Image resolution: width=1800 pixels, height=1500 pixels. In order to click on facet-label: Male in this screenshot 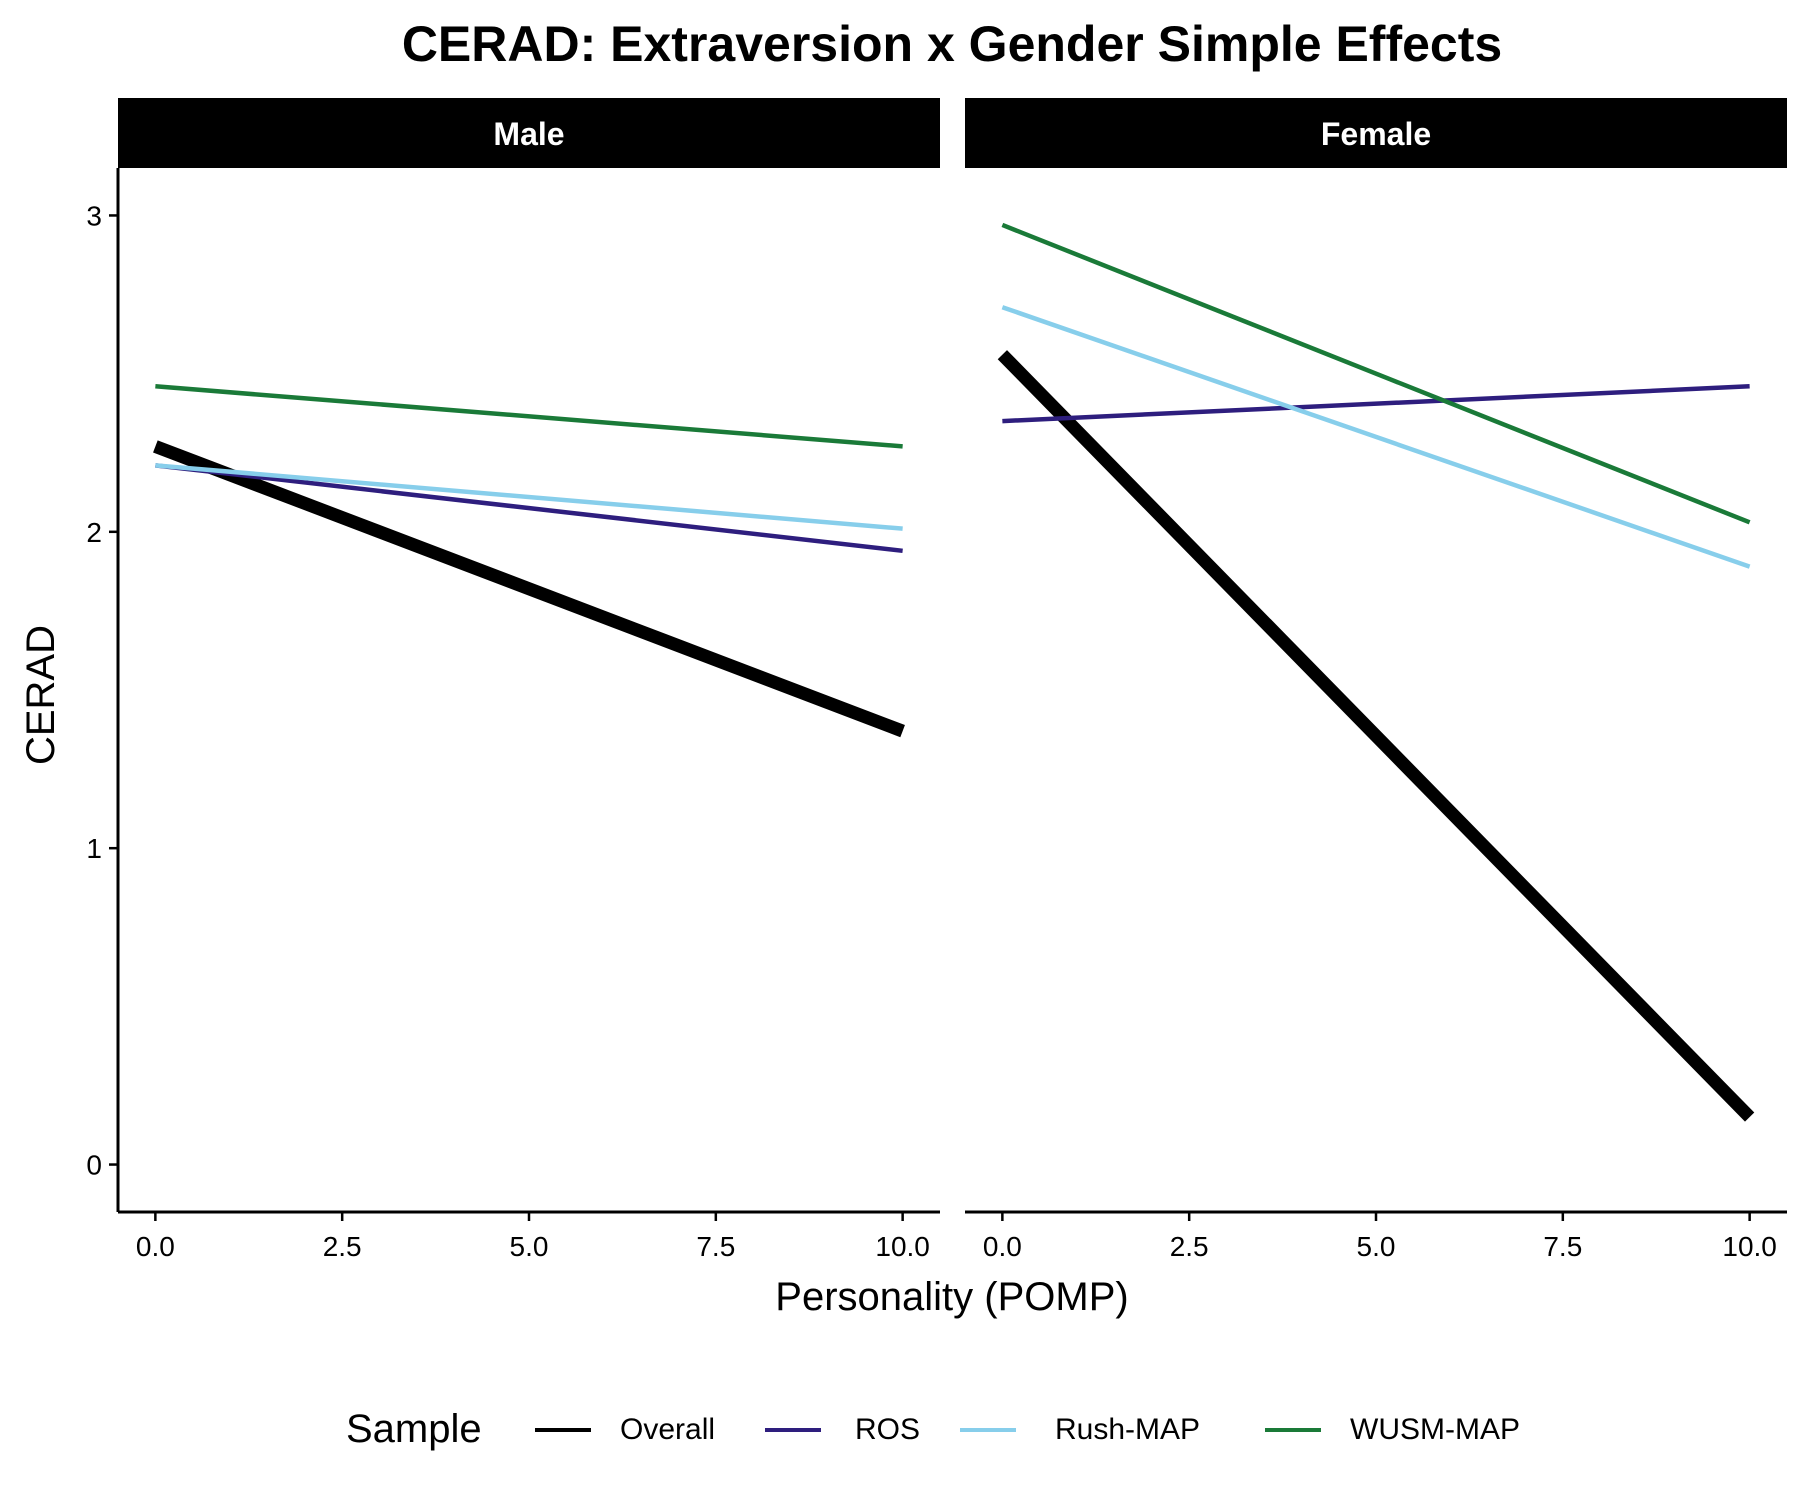, I will do `click(528, 134)`.